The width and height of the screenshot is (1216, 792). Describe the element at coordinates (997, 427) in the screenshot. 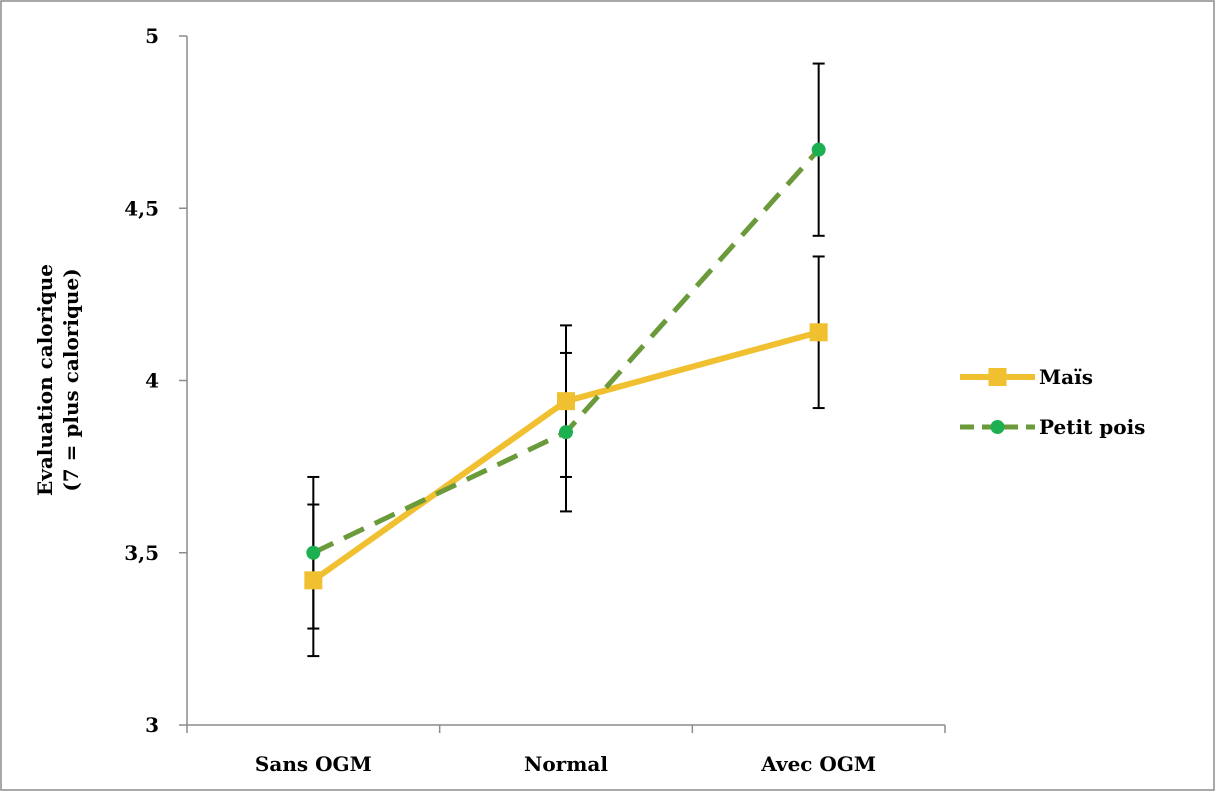

I see `legend-swatch-marker-petit-pois` at that location.